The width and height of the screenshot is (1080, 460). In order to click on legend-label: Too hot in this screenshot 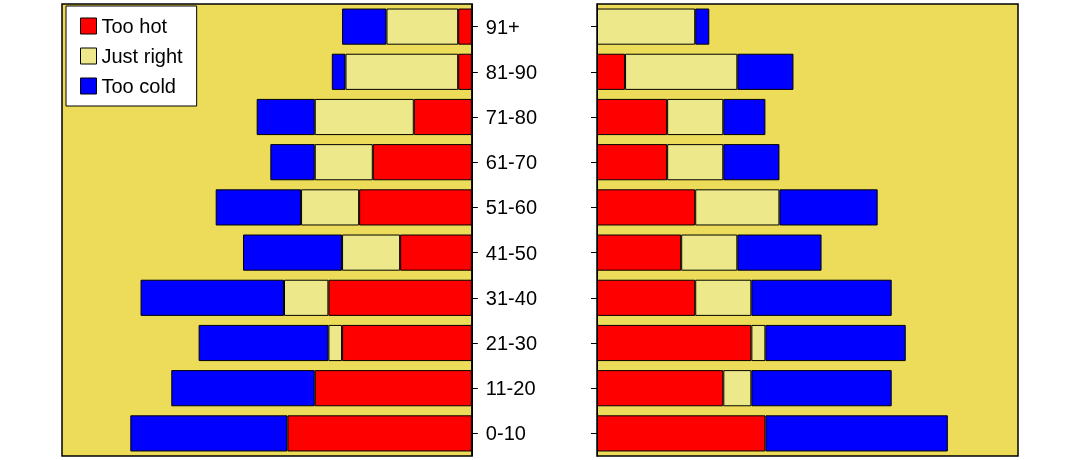, I will do `click(134, 26)`.